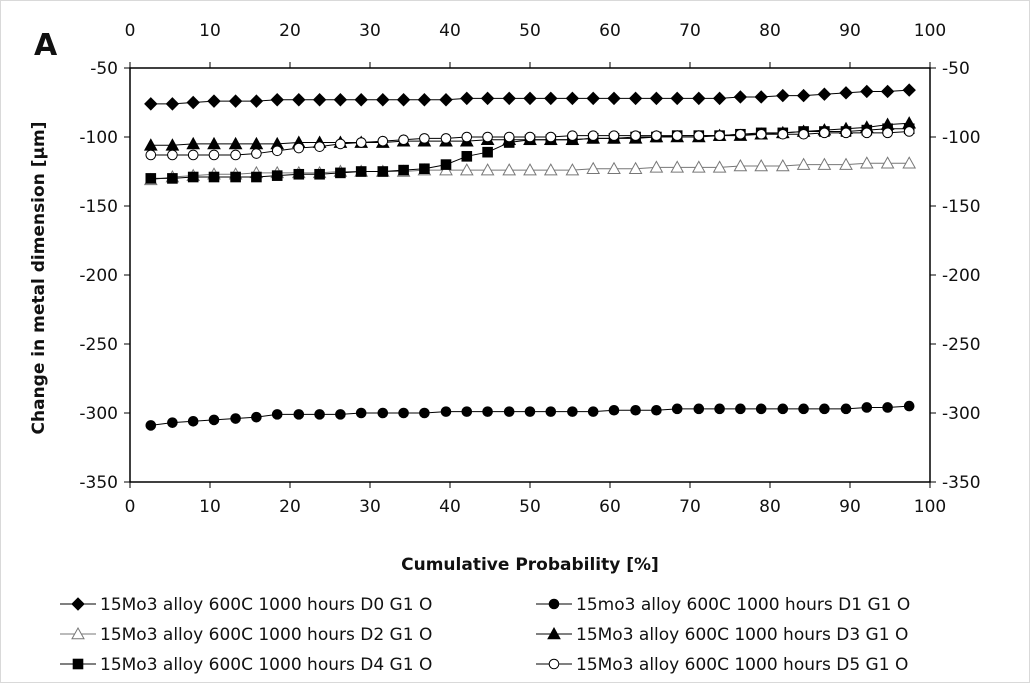  Describe the element at coordinates (266, 665) in the screenshot. I see `legend-label: 15Mo3 alloy 600C 1000 hours D4 G1 O` at that location.